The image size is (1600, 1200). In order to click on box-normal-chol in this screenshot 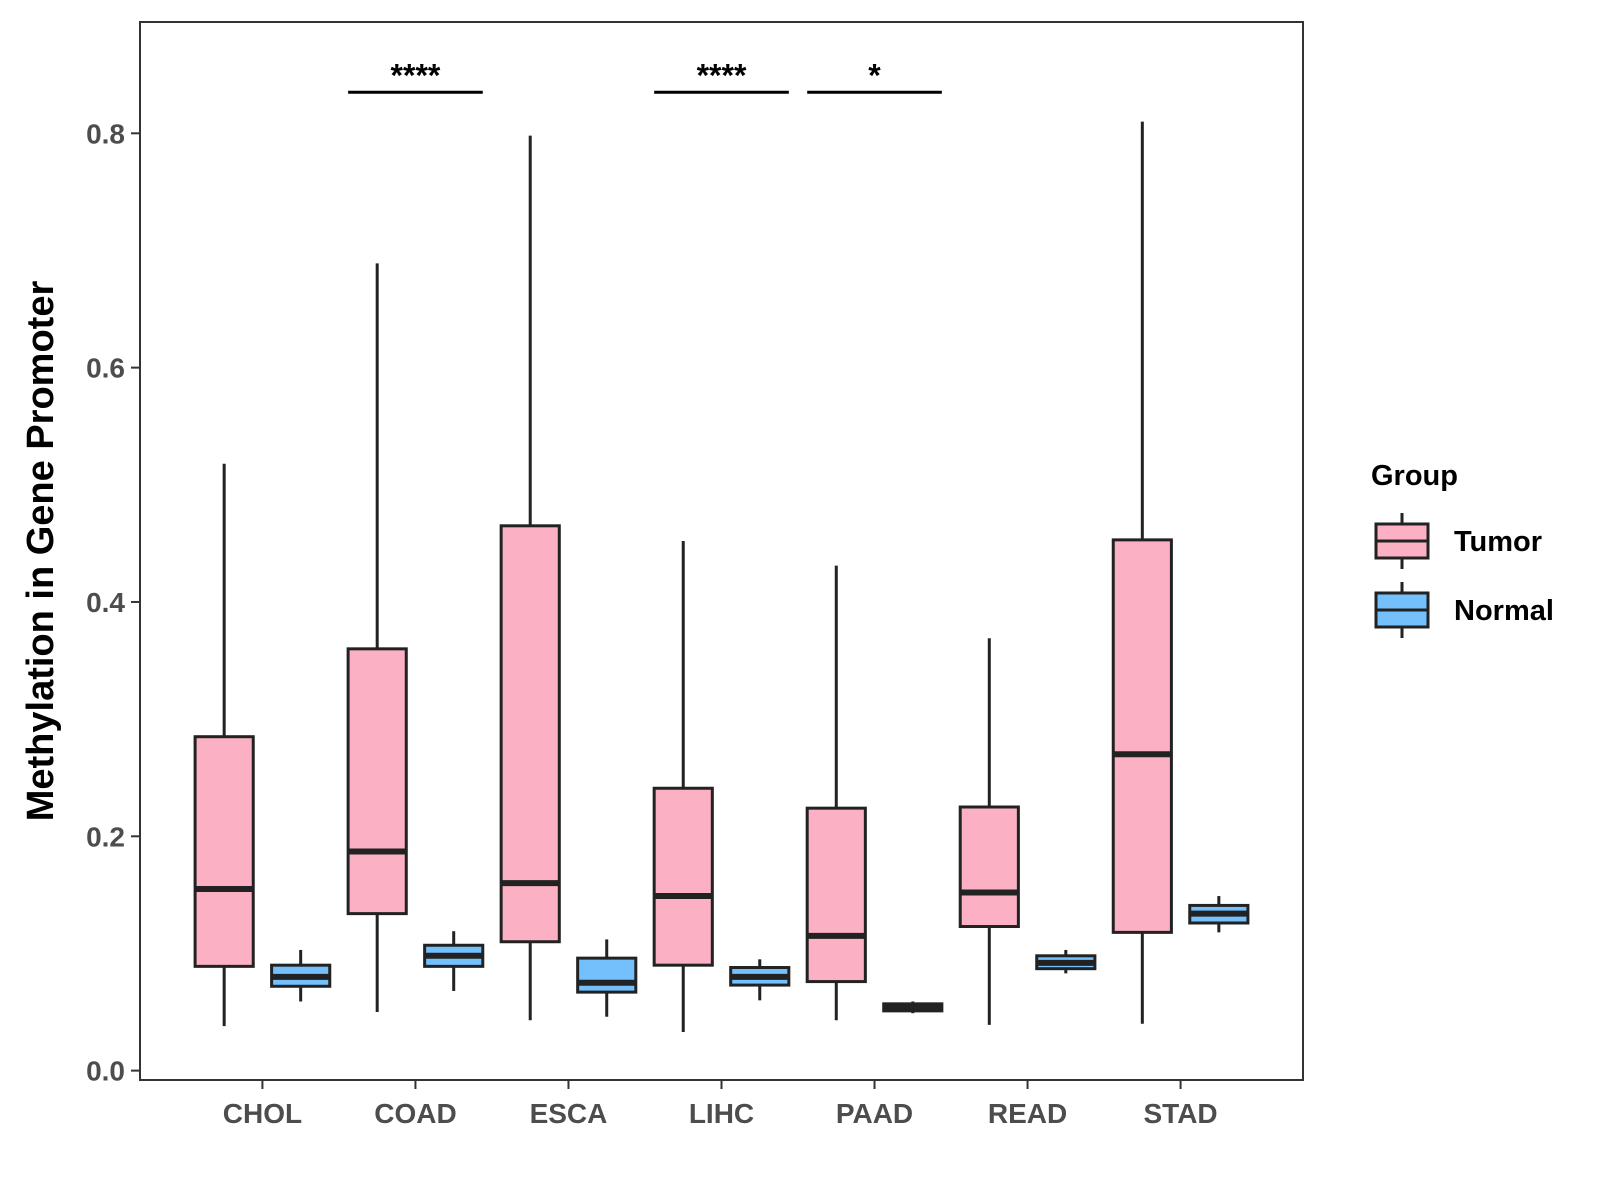, I will do `click(301, 975)`.